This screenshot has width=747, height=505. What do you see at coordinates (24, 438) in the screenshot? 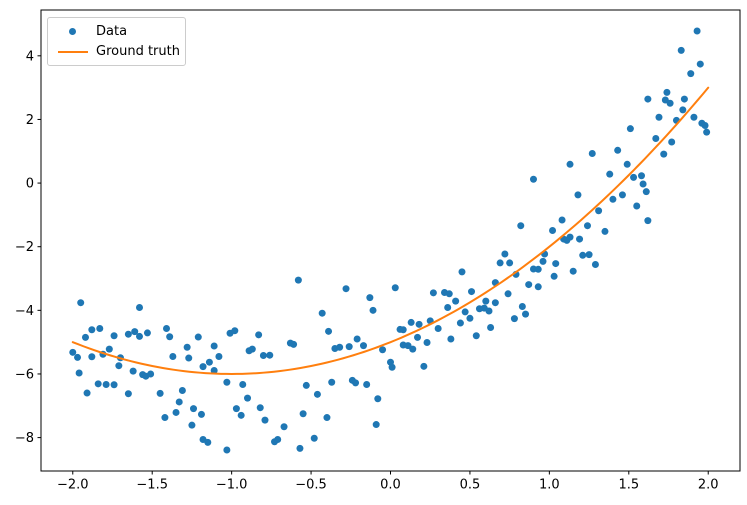
I see `y-tick-label: −8` at bounding box center [24, 438].